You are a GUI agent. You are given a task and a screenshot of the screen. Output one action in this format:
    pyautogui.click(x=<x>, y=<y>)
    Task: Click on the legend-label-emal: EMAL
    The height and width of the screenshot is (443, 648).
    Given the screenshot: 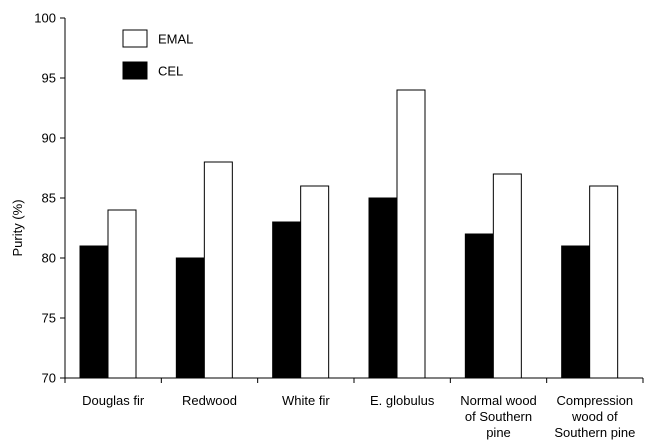 What is the action you would take?
    pyautogui.click(x=175, y=39)
    